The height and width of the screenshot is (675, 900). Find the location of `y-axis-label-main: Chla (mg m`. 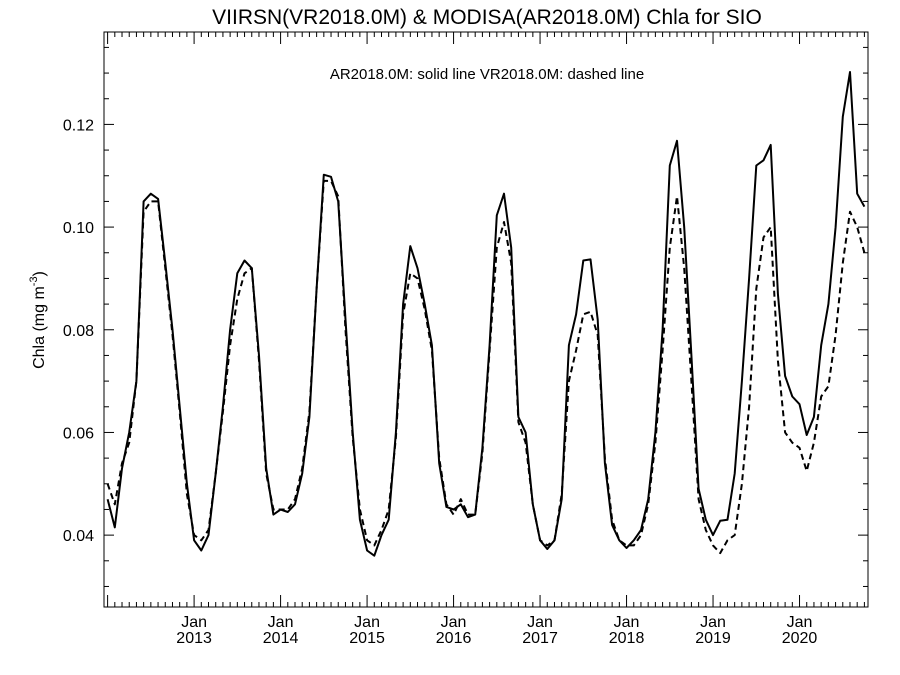

y-axis-label-main: Chla (mg m is located at coordinates (39, 327).